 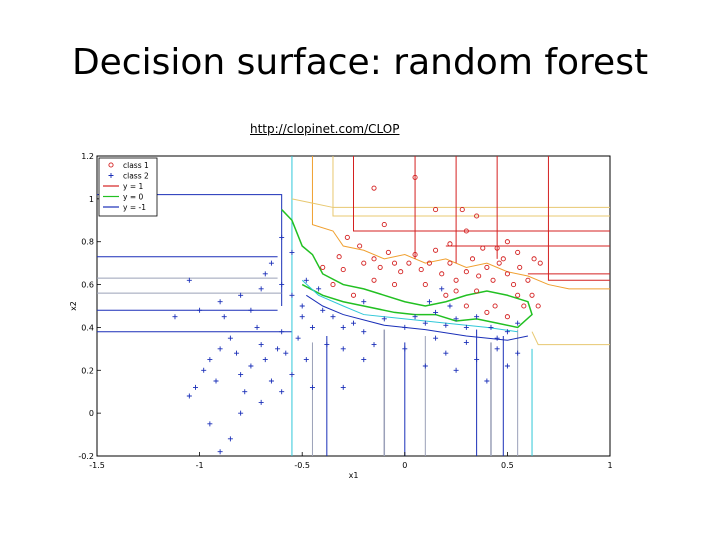 What do you see at coordinates (87, 327) in the screenshot?
I see `y-tick-label: 0.4` at bounding box center [87, 327].